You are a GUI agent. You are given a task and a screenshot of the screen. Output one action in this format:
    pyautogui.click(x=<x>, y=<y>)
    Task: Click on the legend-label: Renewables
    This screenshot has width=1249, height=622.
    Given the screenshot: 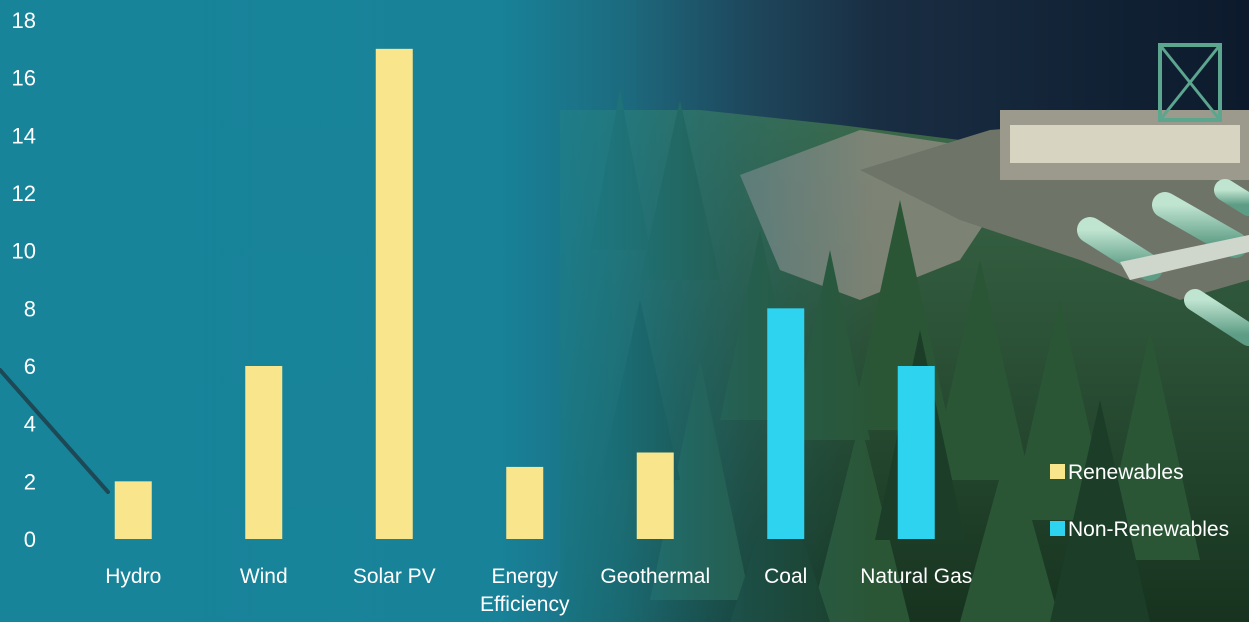 What is the action you would take?
    pyautogui.click(x=1126, y=472)
    